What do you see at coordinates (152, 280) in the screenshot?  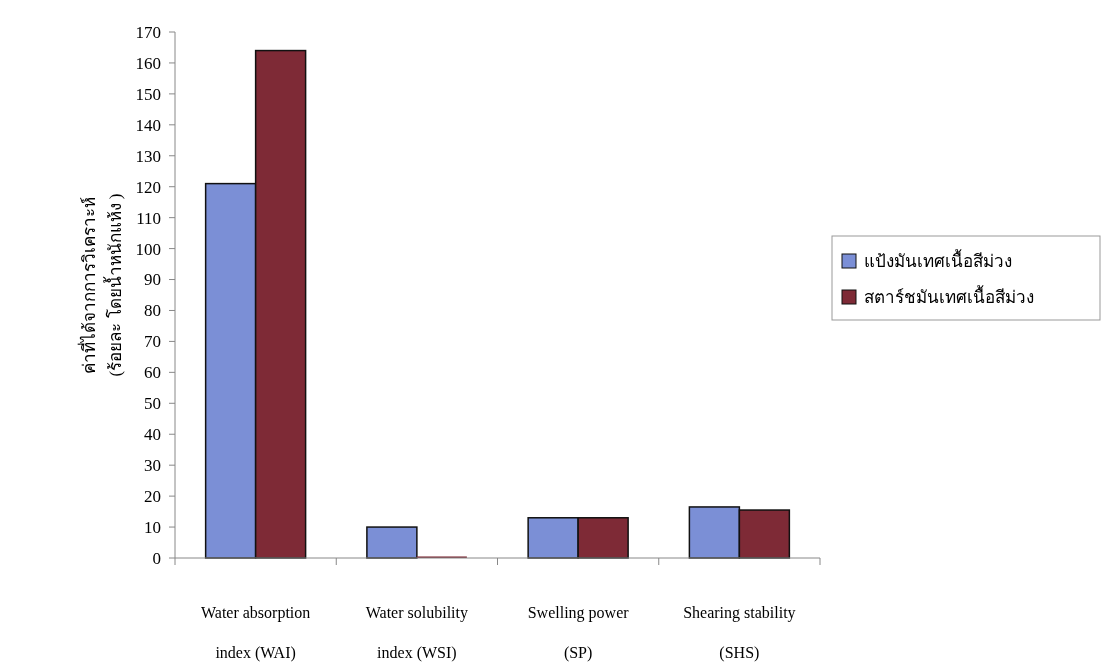 I see `y-tick-label: 90` at bounding box center [152, 280].